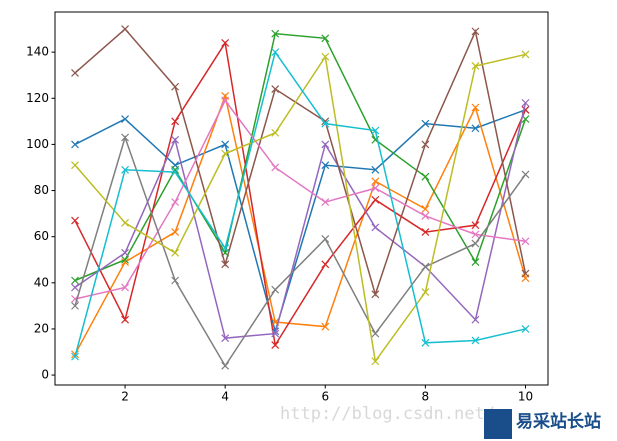 Image resolution: width=617 pixels, height=441 pixels. What do you see at coordinates (387, 414) in the screenshot?
I see `watermark: http://blog.csdn.net/` at bounding box center [387, 414].